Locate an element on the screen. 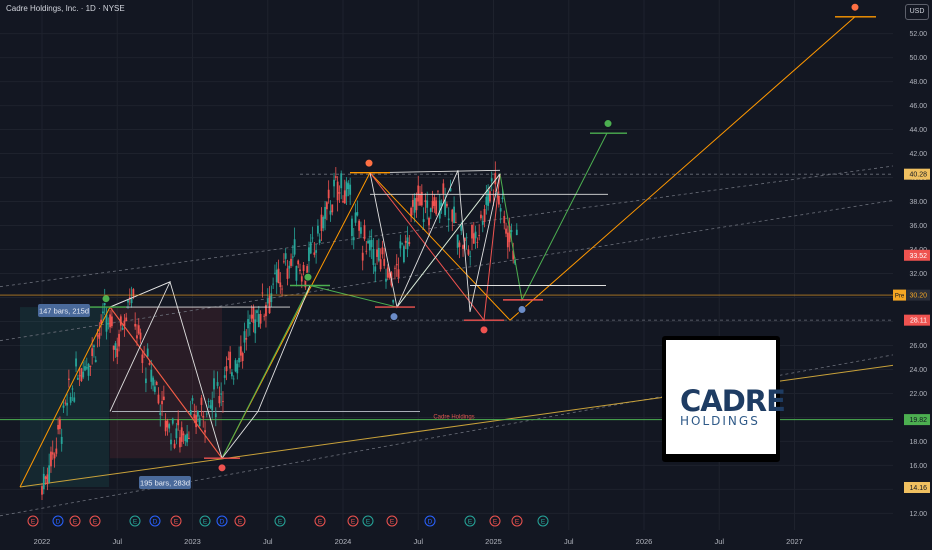 This screenshot has width=932, height=550. currency-button: USD is located at coordinates (917, 12).